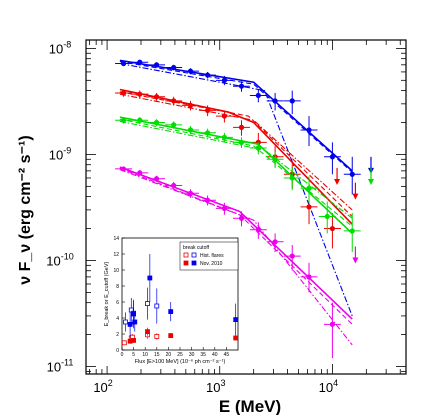 Image resolution: width=427 pixels, height=415 pixels. What do you see at coordinates (117, 287) in the screenshot?
I see `inset-y-tick-label: 8` at bounding box center [117, 287].